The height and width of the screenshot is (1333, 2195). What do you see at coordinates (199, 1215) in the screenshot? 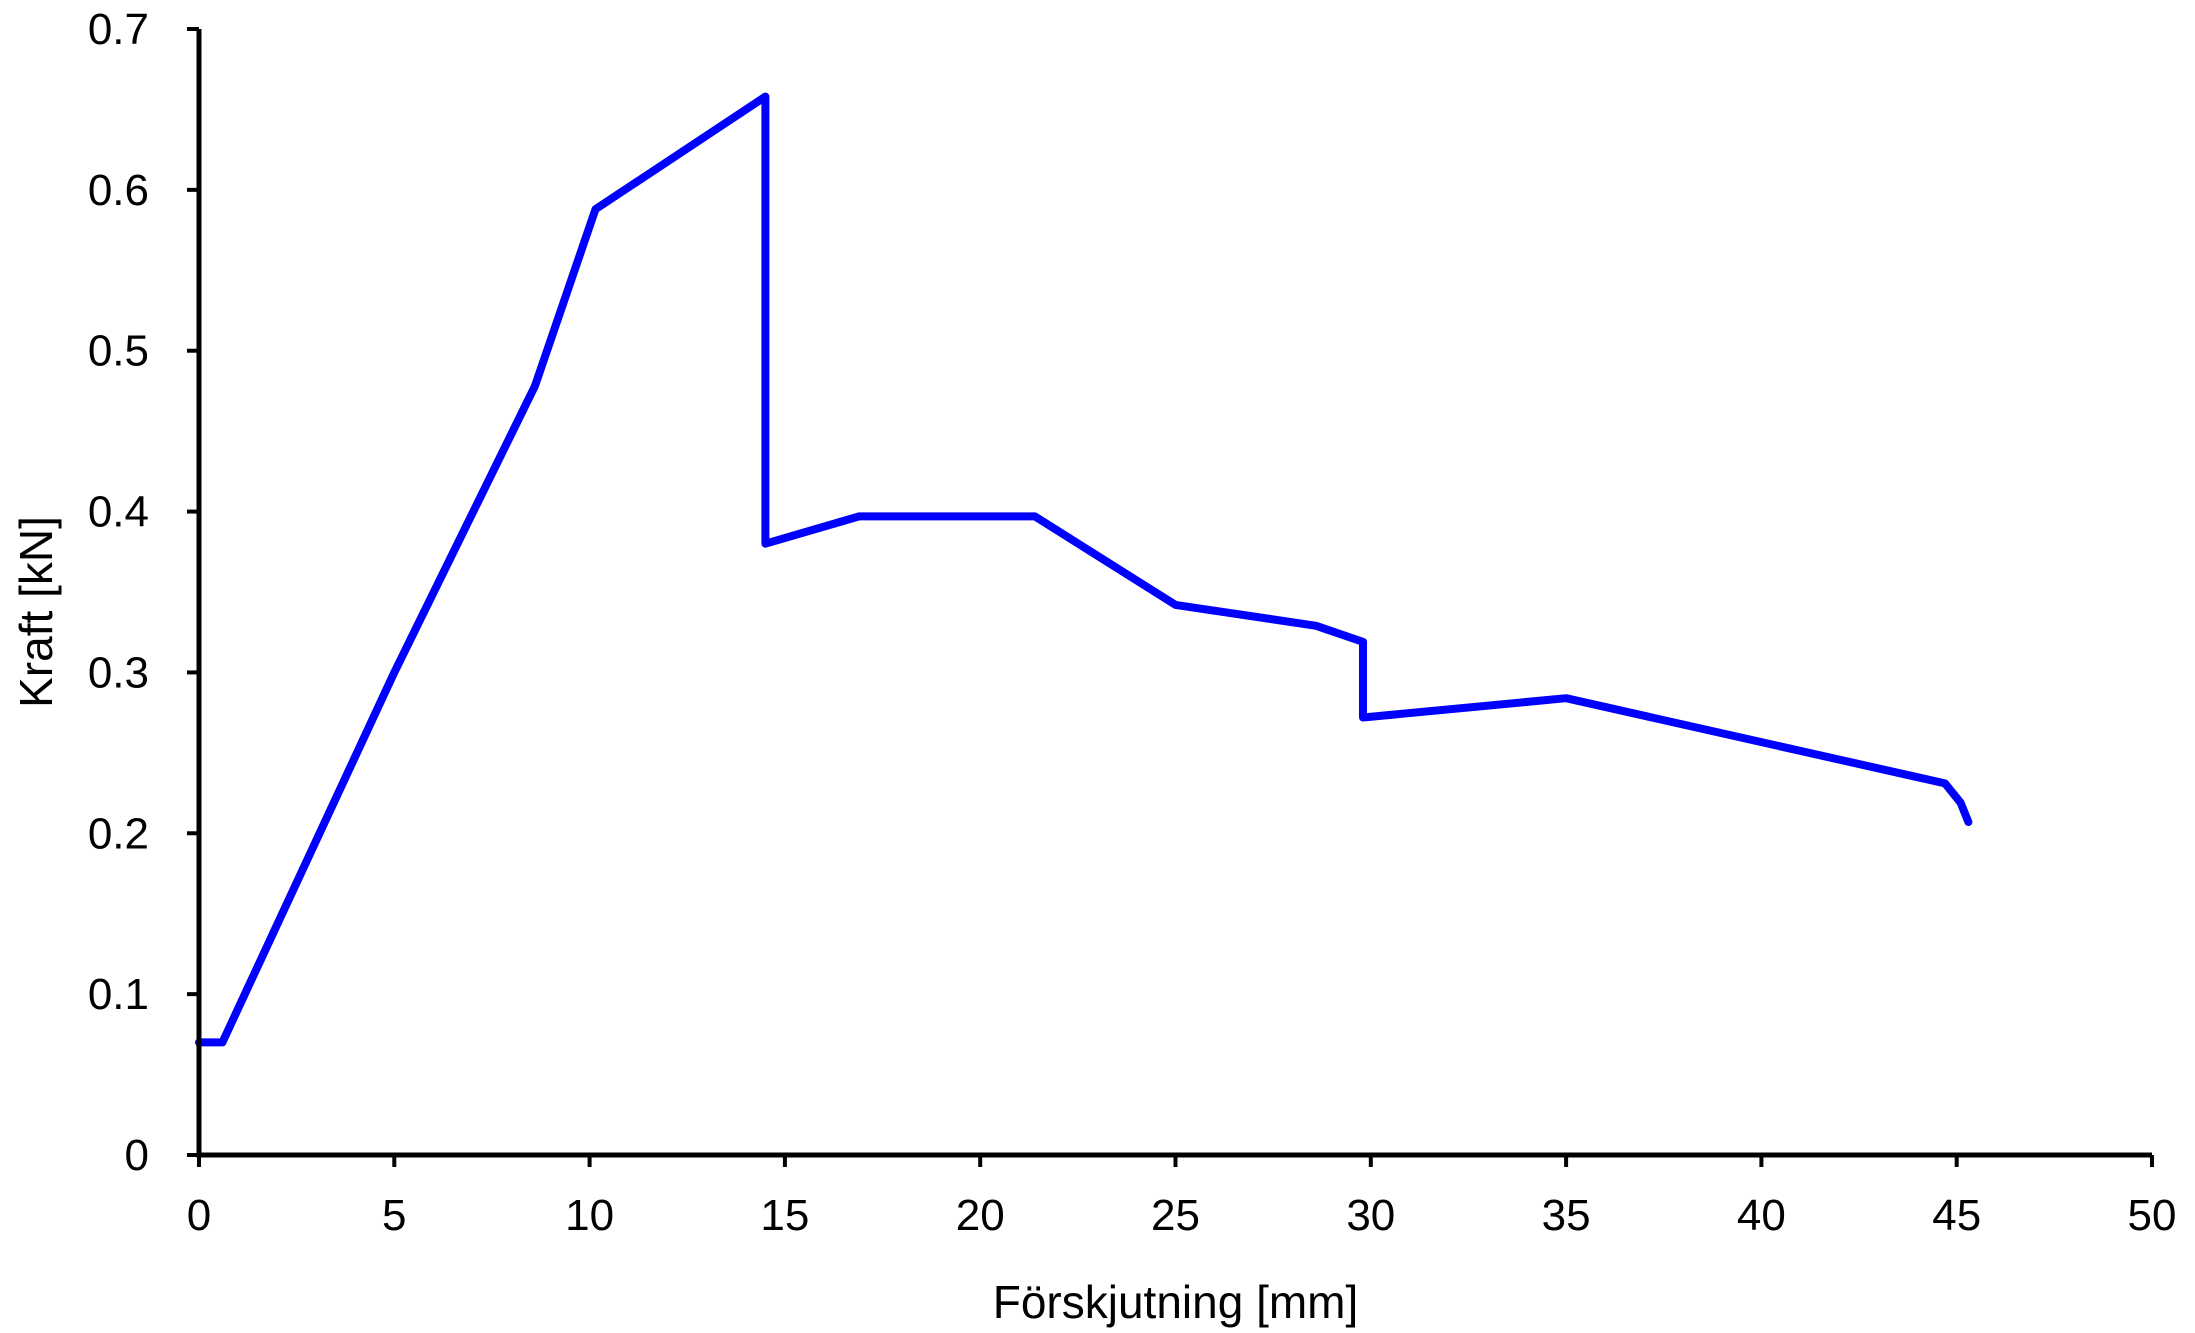
I see `x-tick-label: 0` at bounding box center [199, 1215].